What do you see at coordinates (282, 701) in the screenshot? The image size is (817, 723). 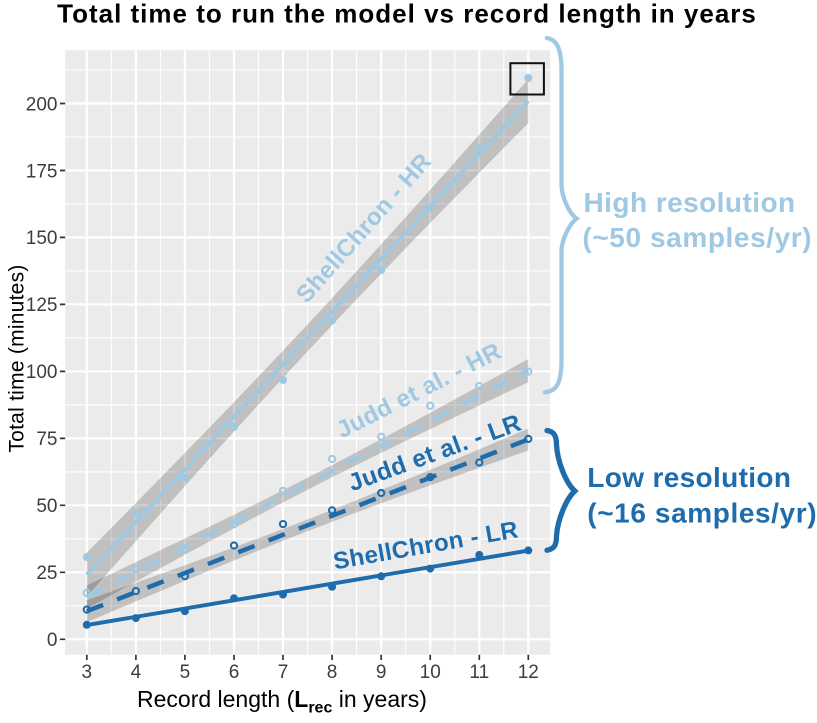 I see `svg-text: Record length (Lrec in years)` at bounding box center [282, 701].